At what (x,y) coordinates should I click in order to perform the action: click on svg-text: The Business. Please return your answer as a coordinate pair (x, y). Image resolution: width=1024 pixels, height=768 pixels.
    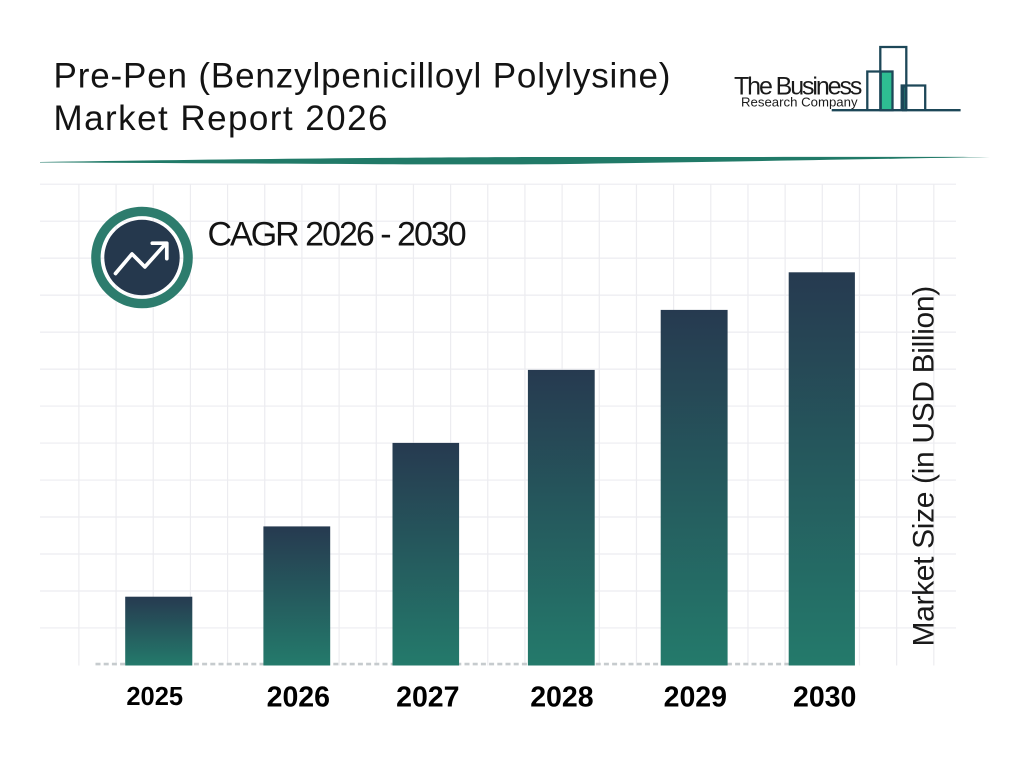
    Looking at the image, I should click on (798, 86).